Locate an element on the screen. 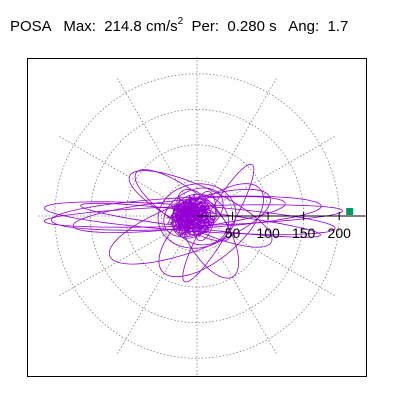  per-label: Per: is located at coordinates (205, 26).